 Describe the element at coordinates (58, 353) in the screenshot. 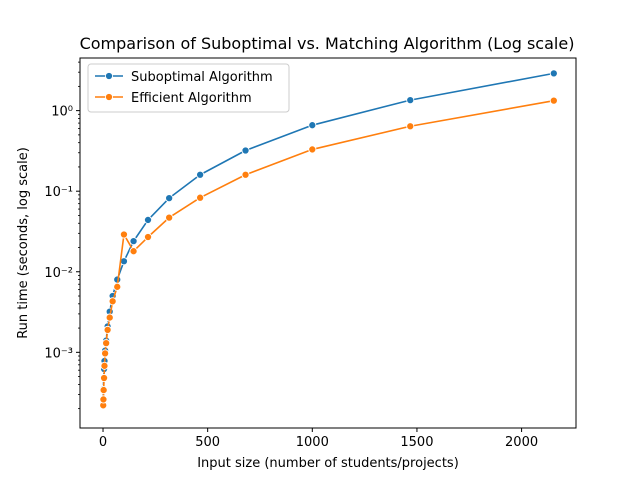

I see `y-tick-label: 10⁻³` at that location.